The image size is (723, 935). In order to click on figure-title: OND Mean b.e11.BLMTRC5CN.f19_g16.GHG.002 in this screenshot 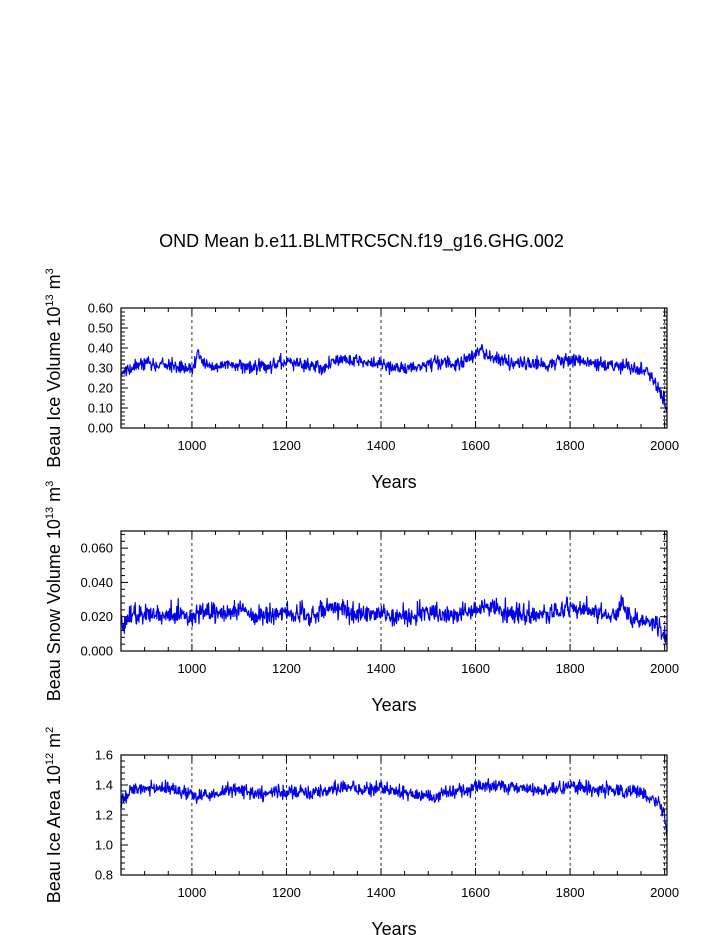, I will do `click(361, 241)`.